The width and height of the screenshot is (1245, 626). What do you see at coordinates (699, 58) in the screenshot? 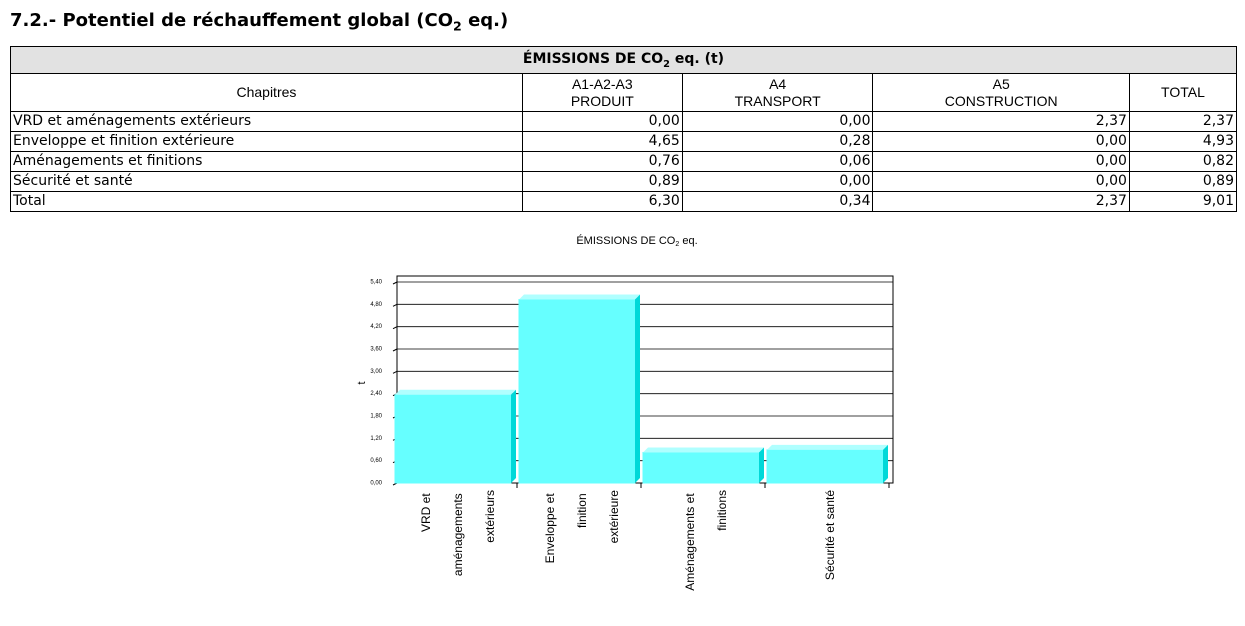
I see `table-title-suffix: eq. (t)` at bounding box center [699, 58].